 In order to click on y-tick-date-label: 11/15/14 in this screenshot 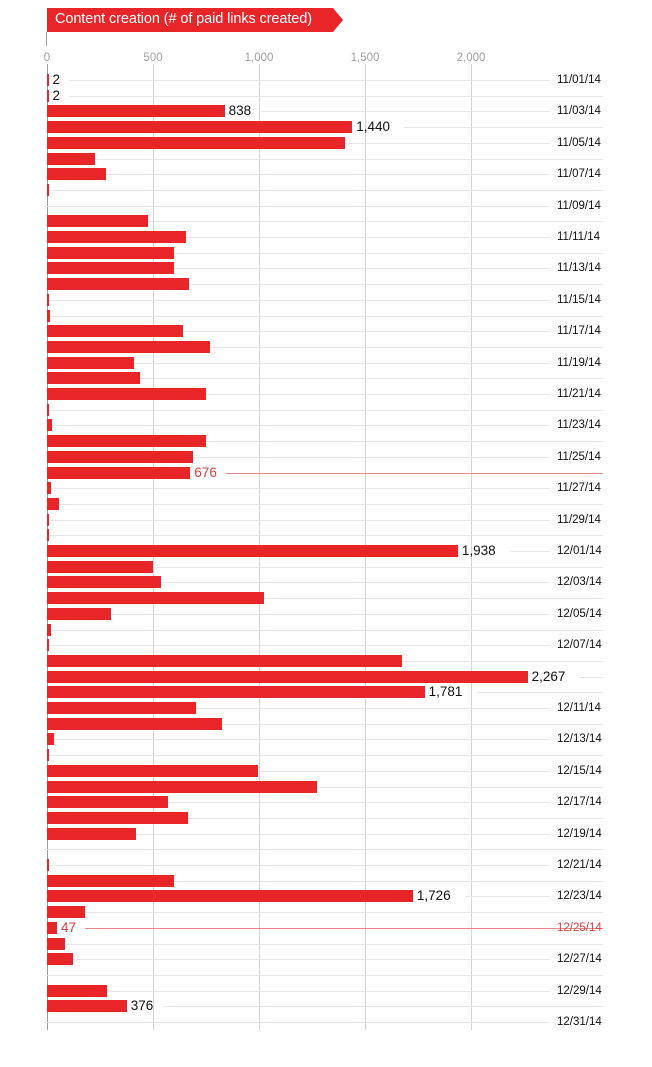, I will do `click(579, 300)`.